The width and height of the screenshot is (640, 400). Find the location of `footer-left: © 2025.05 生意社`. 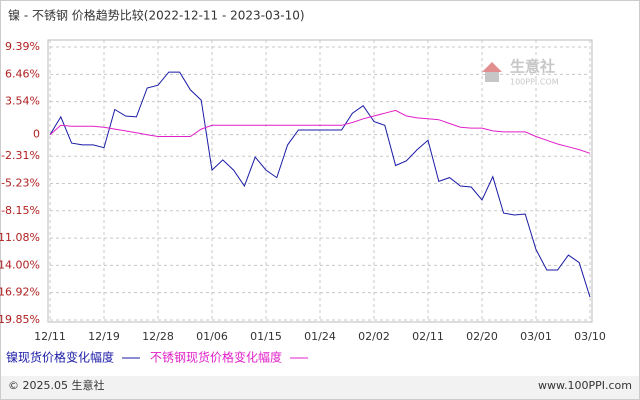

footer-left: © 2025.05 生意社 is located at coordinates (56, 385).